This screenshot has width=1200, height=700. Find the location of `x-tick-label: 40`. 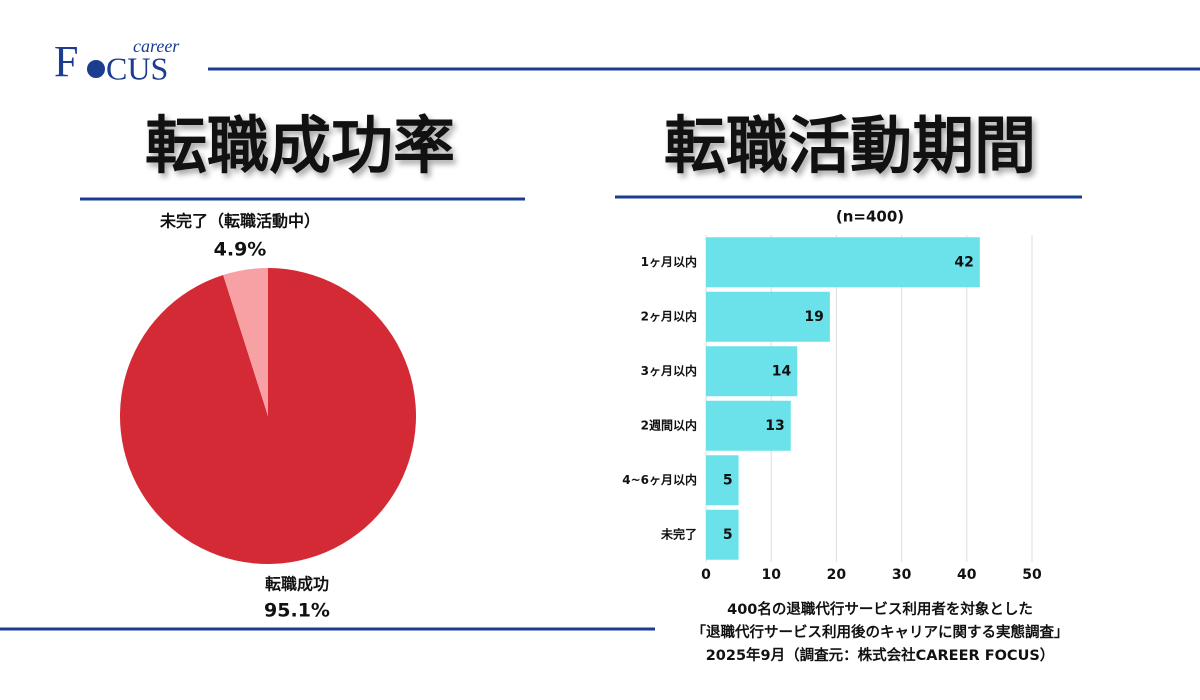

x-tick-label: 40 is located at coordinates (967, 575).